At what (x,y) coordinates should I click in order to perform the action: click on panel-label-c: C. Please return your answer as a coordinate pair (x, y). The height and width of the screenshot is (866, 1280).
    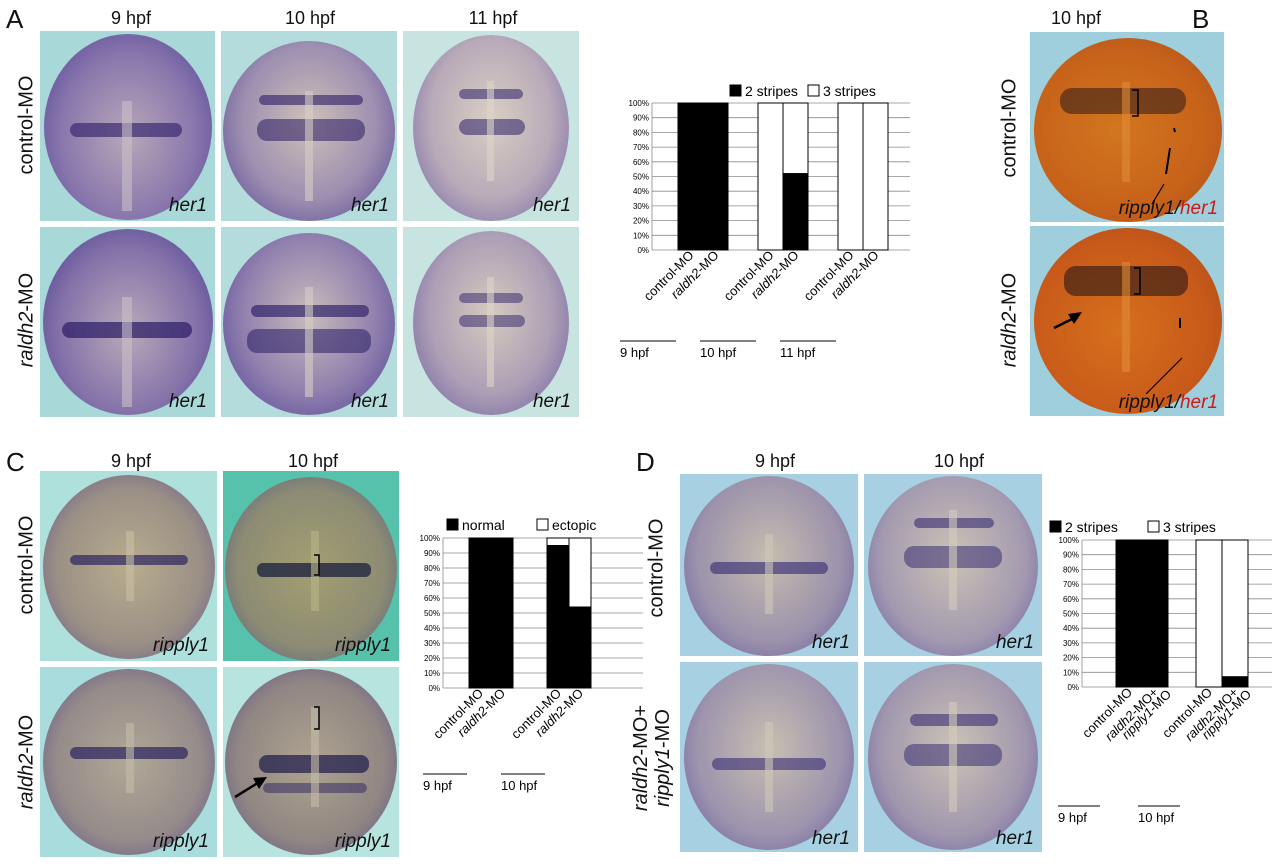
    Looking at the image, I should click on (15, 462).